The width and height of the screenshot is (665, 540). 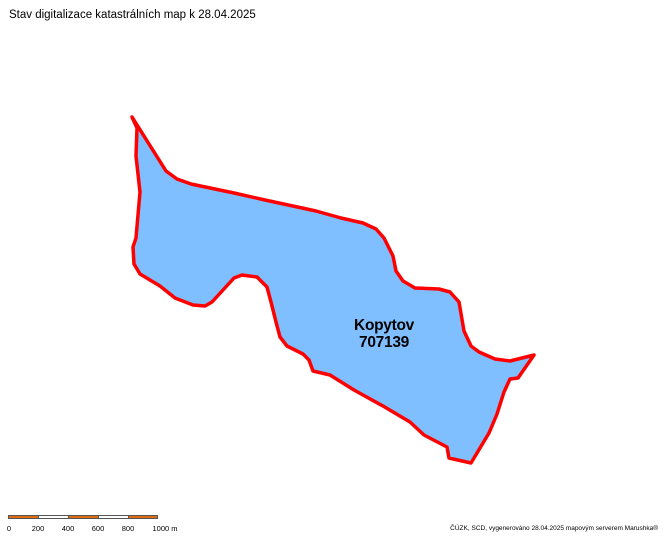 What do you see at coordinates (384, 325) in the screenshot?
I see `parcel-name: Kopytov` at bounding box center [384, 325].